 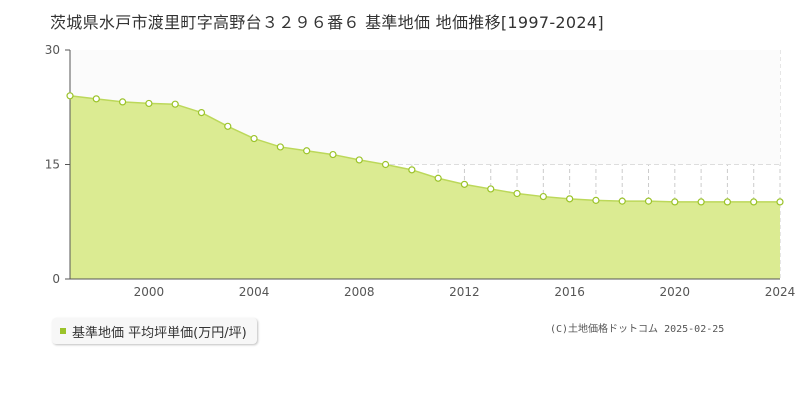 What do you see at coordinates (637, 329) in the screenshot?
I see `copyright-text: (C)土地価格ドットコム 2025-02-25` at bounding box center [637, 329].